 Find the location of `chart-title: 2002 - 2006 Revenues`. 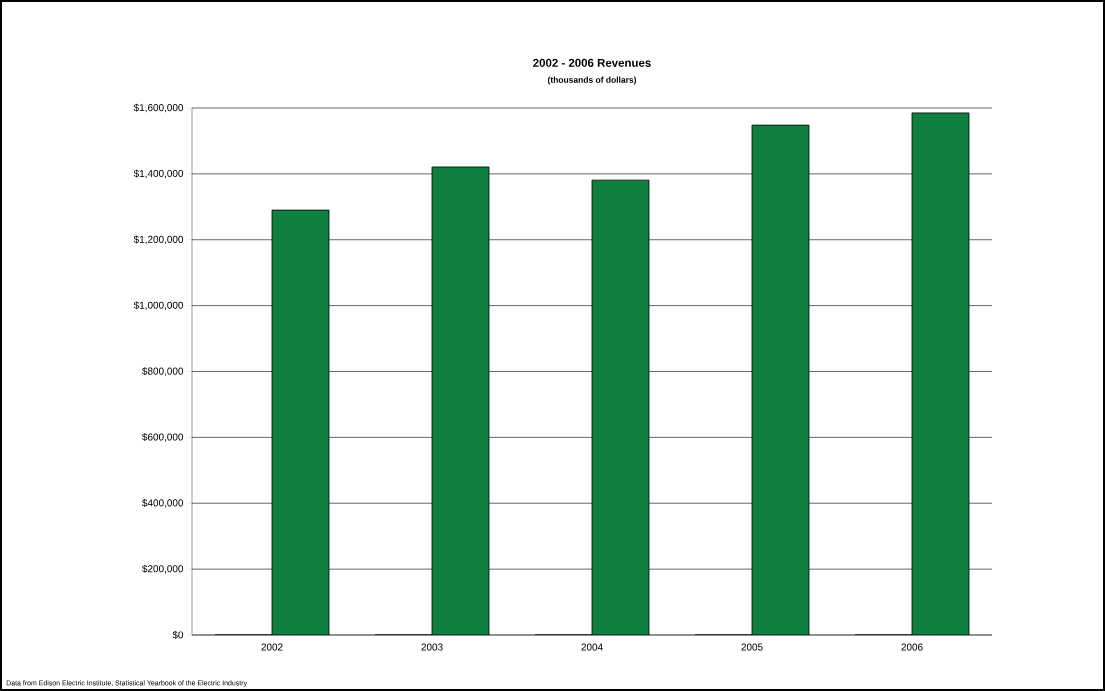

chart-title: 2002 - 2006 Revenues is located at coordinates (592, 62).